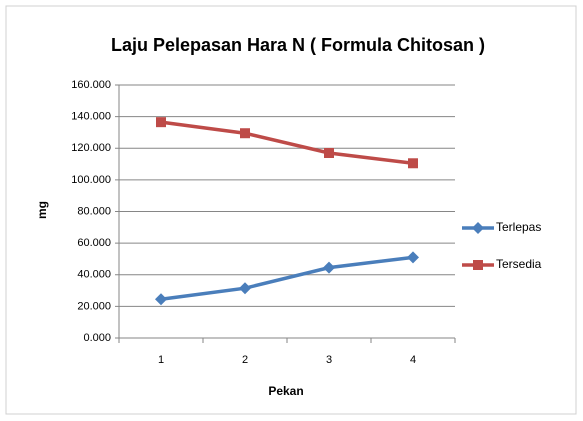  Describe the element at coordinates (519, 264) in the screenshot. I see `legend-label: Tersedia` at that location.